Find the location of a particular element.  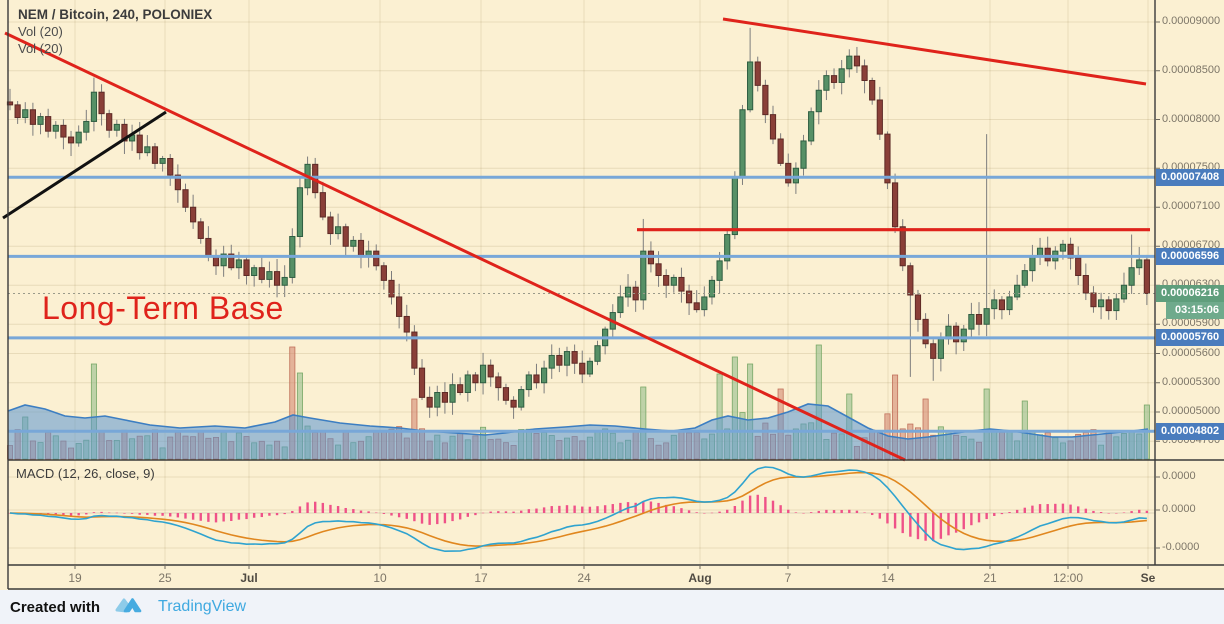

time-tick-label: 7 is located at coordinates (788, 578).